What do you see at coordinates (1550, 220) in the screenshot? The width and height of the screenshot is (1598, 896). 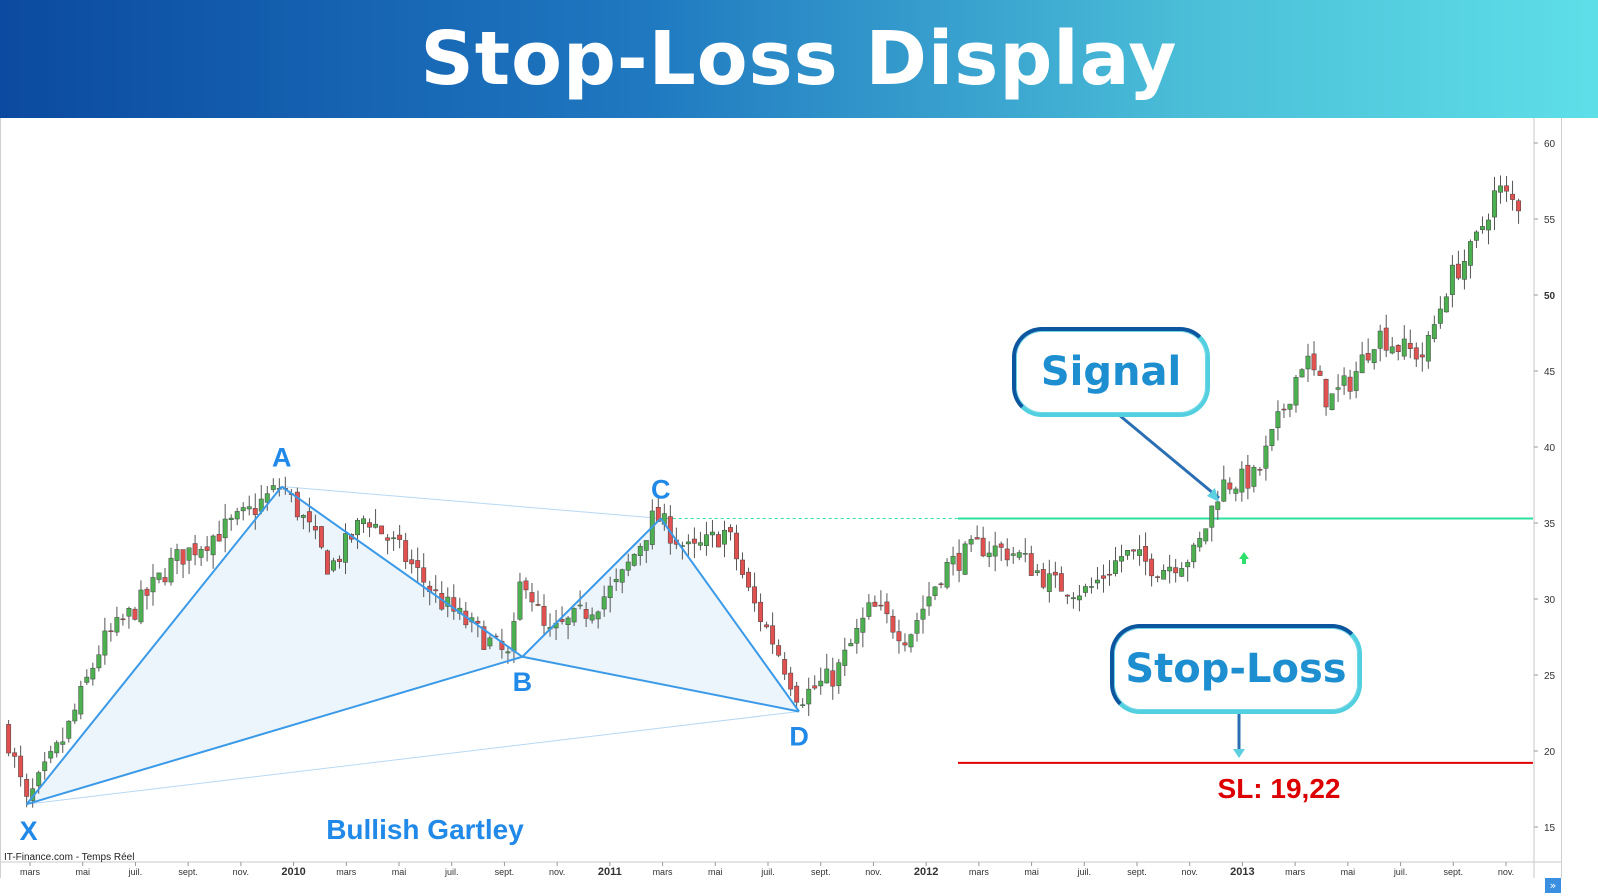 I see `y-tick-label: 55` at bounding box center [1550, 220].